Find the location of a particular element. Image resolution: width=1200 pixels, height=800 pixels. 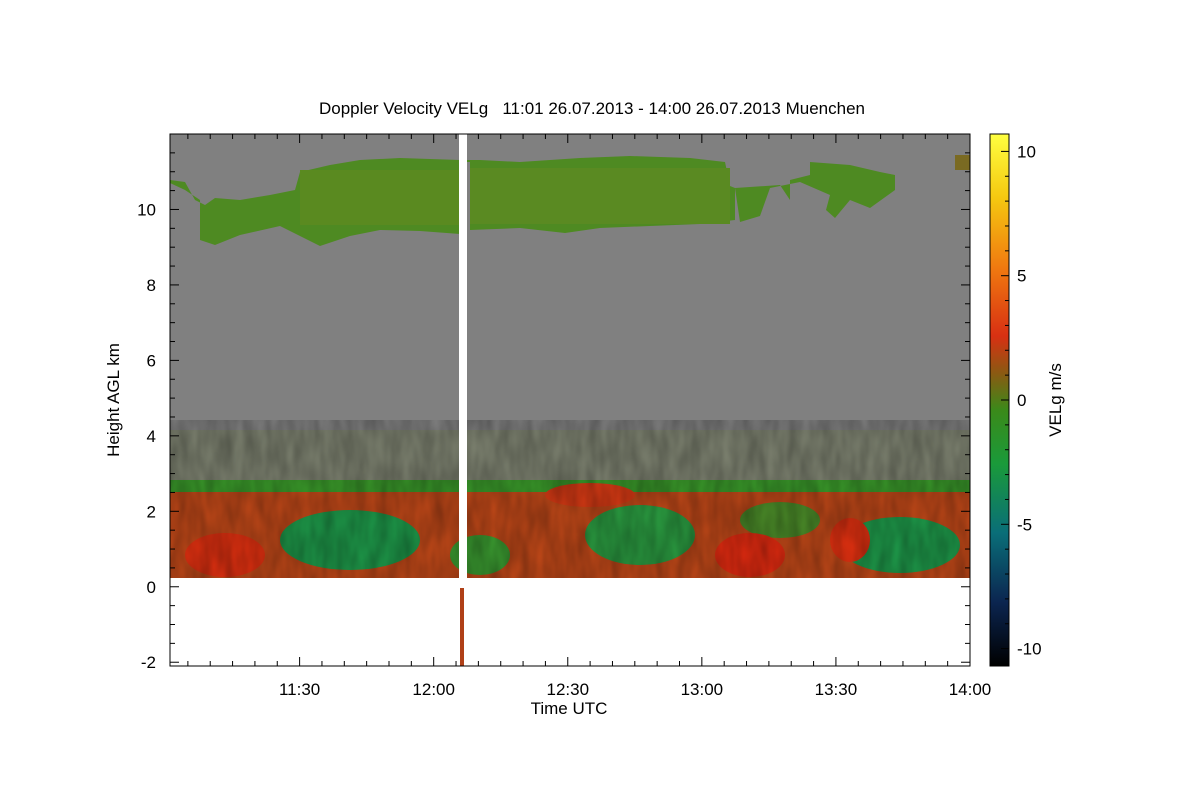

texture-overlay is located at coordinates (570, 500).